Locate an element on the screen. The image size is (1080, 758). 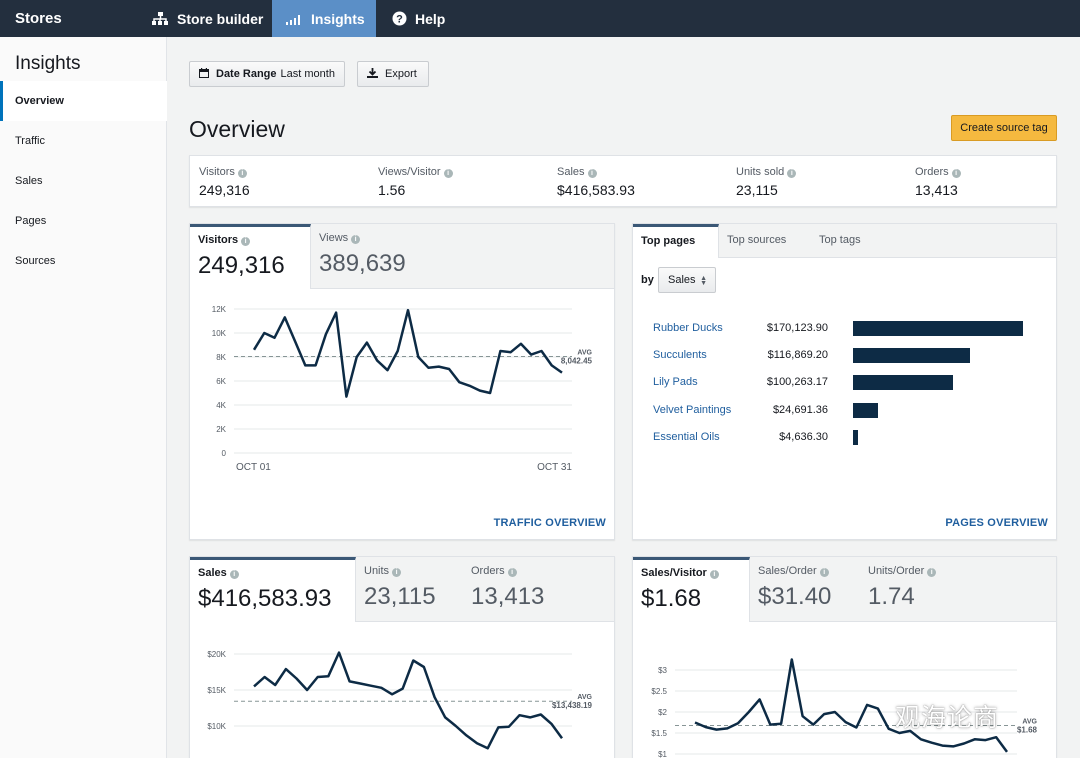
page-link: Velvet Paintings is located at coordinates (692, 410).